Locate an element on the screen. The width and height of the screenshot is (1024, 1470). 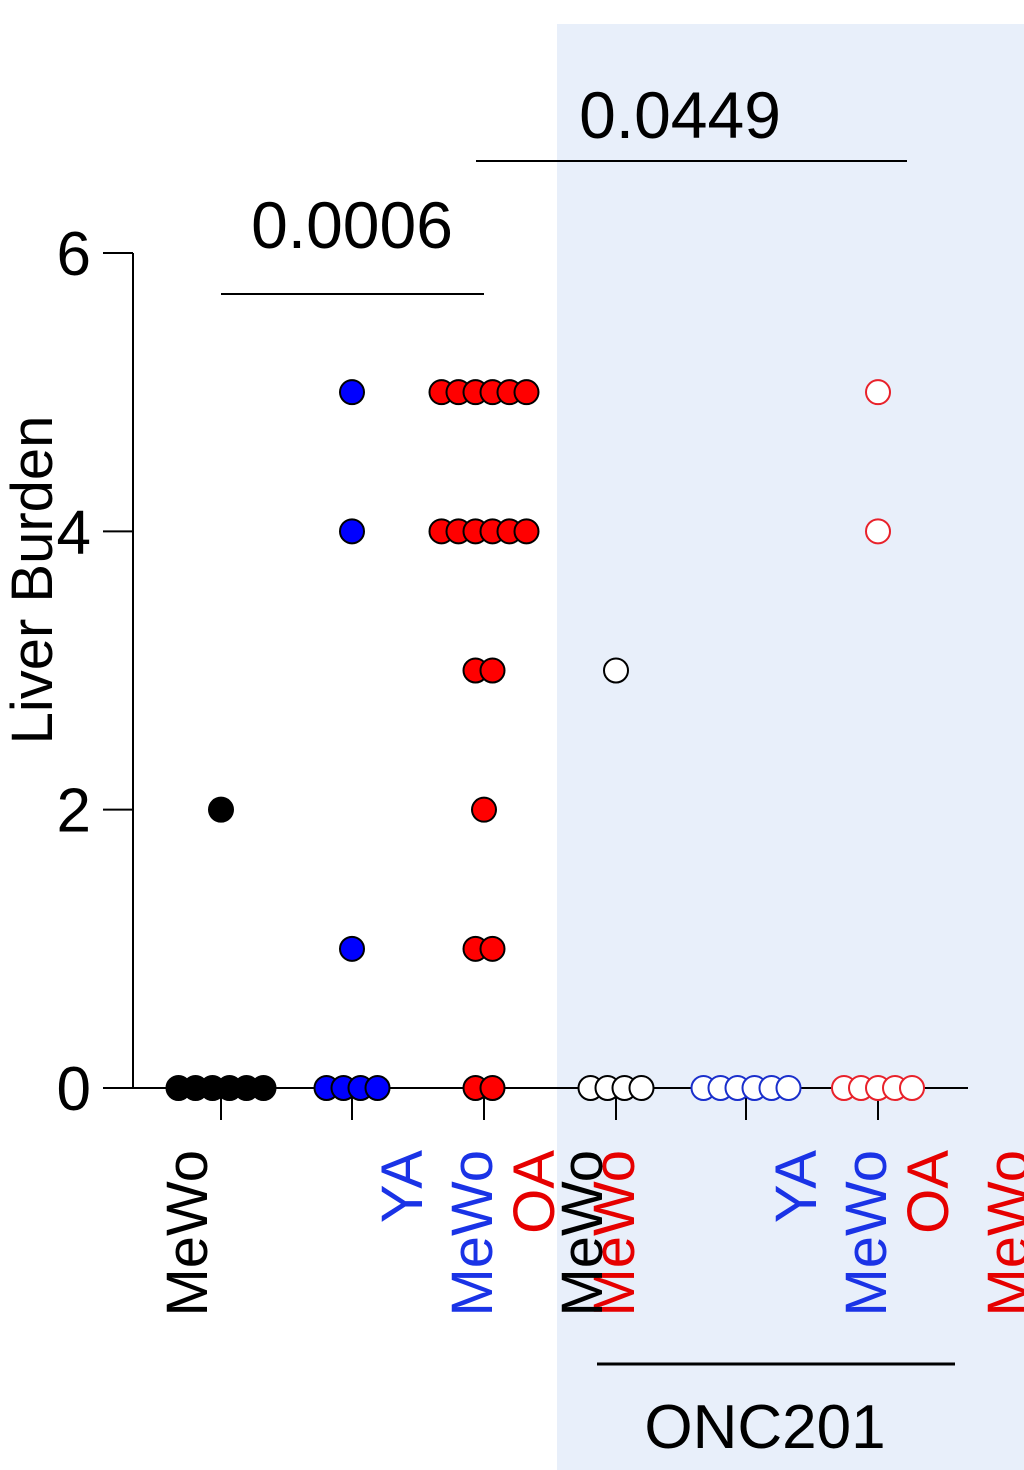
group-cell-label-6: MeWo is located at coordinates (1000, 1233).